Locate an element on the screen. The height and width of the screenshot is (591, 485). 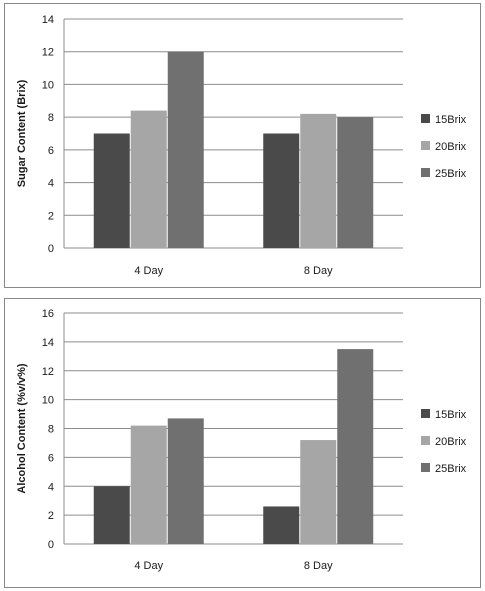
y-axis-title: Alcohol Content (%v/v%) is located at coordinates (22, 428).